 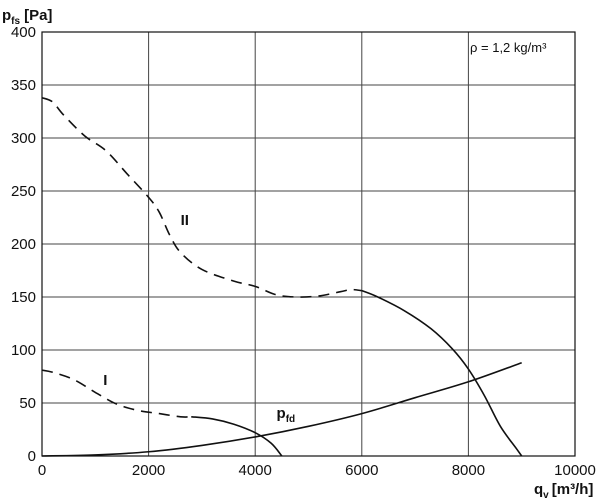 What do you see at coordinates (290, 419) in the screenshot?
I see `curve-label-sub: fd` at bounding box center [290, 419].